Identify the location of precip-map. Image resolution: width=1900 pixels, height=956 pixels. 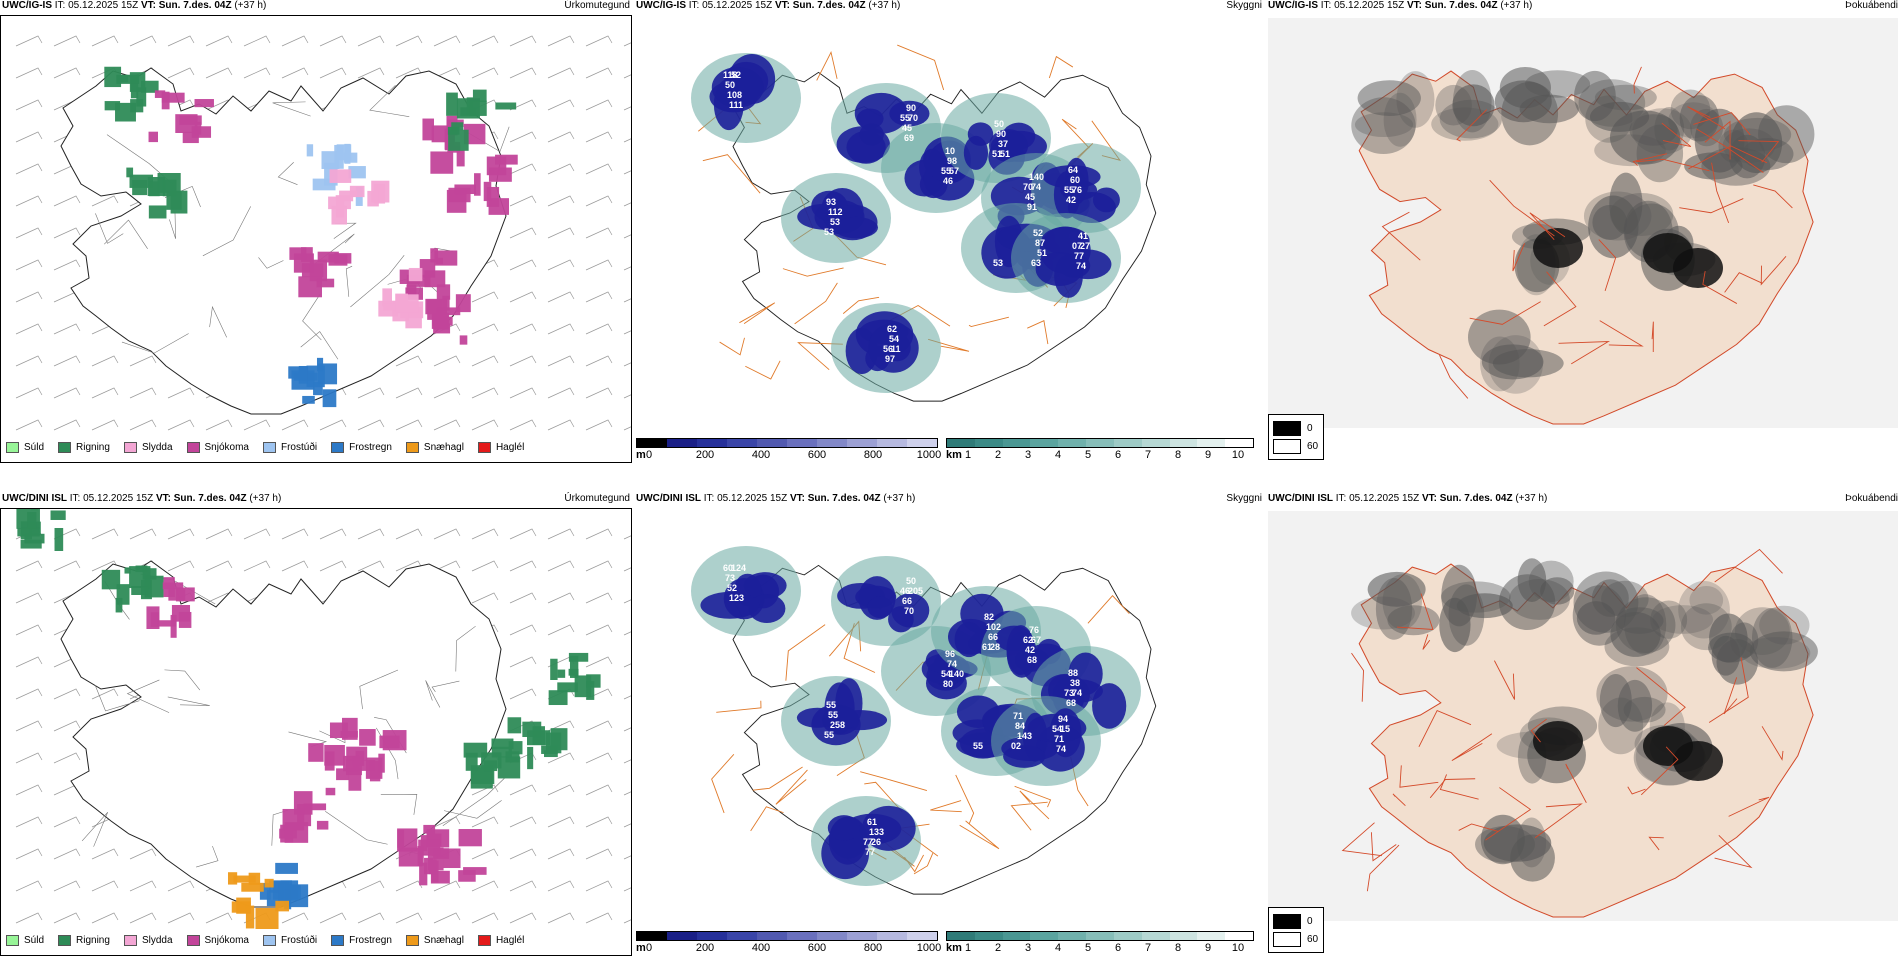
(323, 233).